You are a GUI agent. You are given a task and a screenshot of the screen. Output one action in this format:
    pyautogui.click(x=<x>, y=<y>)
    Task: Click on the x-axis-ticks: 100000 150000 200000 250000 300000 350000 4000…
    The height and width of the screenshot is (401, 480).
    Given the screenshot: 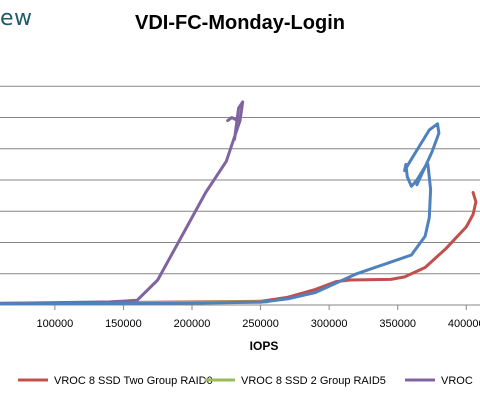 What is the action you would take?
    pyautogui.click(x=258, y=317)
    